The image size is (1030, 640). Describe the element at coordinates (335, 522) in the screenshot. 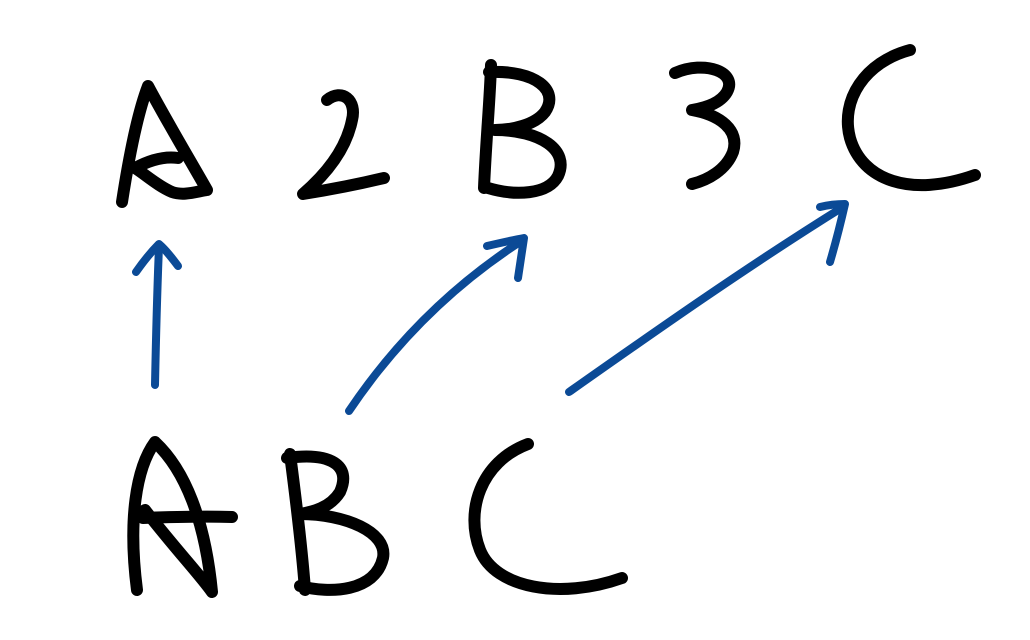

I see `bottom-letter-b` at that location.